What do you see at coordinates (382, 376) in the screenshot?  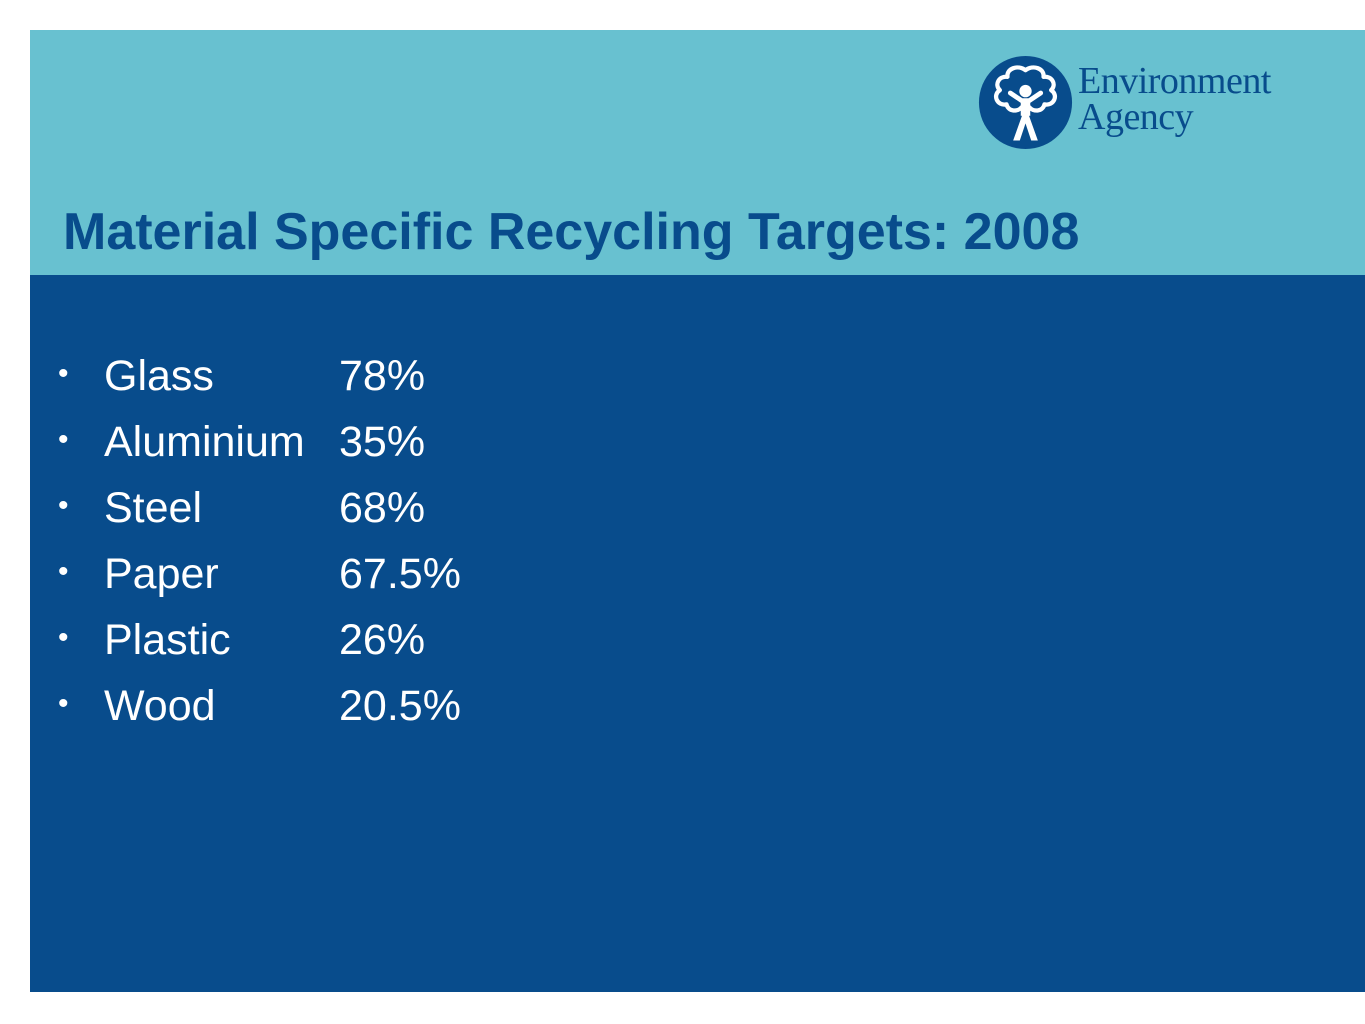 I see `target-value: 78%` at bounding box center [382, 376].